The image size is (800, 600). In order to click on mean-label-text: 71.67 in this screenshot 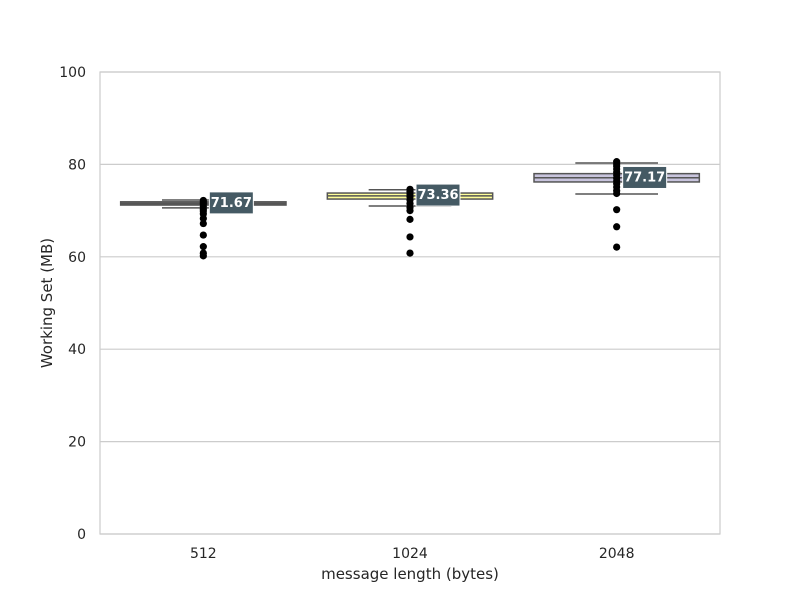, I will do `click(231, 203)`.